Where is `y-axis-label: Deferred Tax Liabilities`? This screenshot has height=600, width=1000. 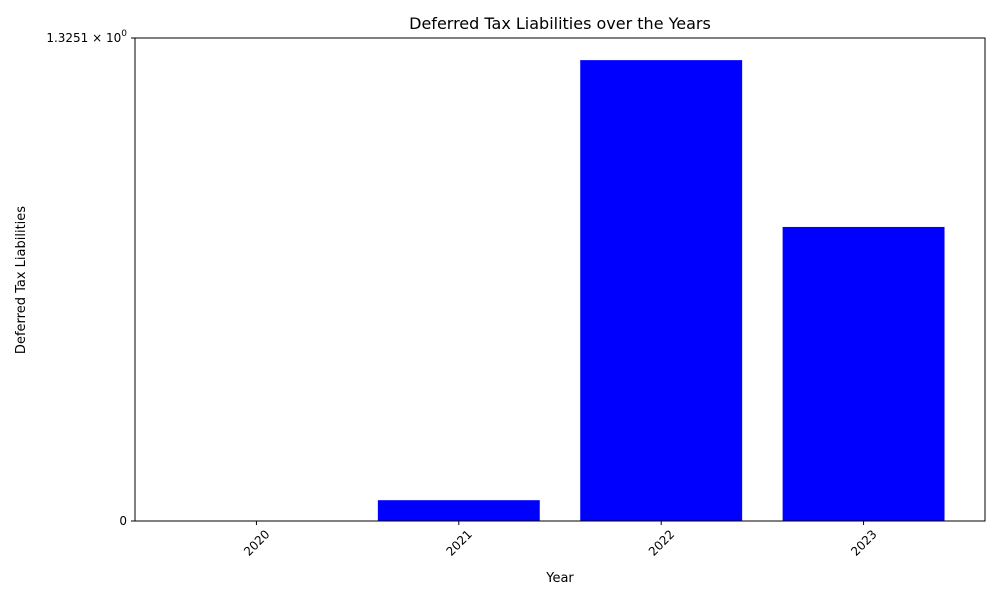
y-axis-label: Deferred Tax Liabilities is located at coordinates (21, 280).